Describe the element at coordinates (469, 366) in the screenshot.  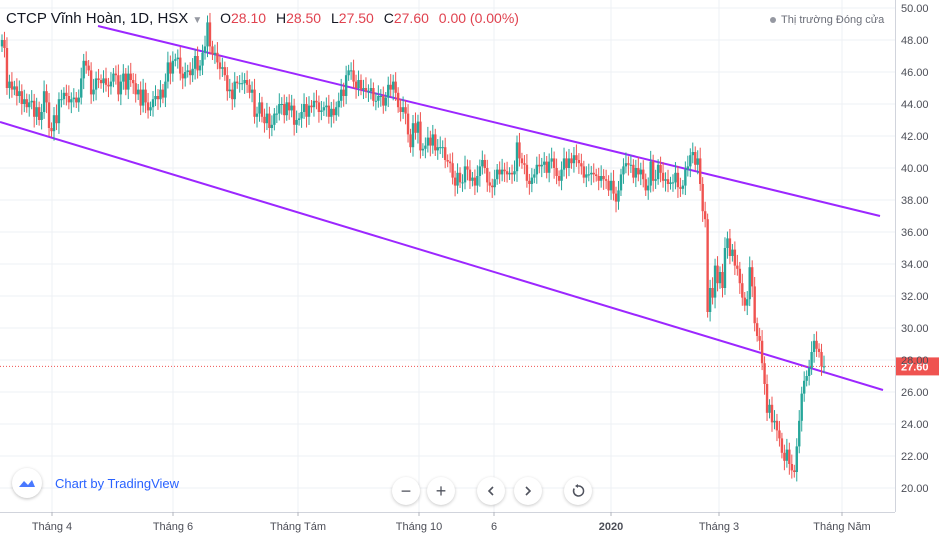
I see `last-price-line: 27.60` at that location.